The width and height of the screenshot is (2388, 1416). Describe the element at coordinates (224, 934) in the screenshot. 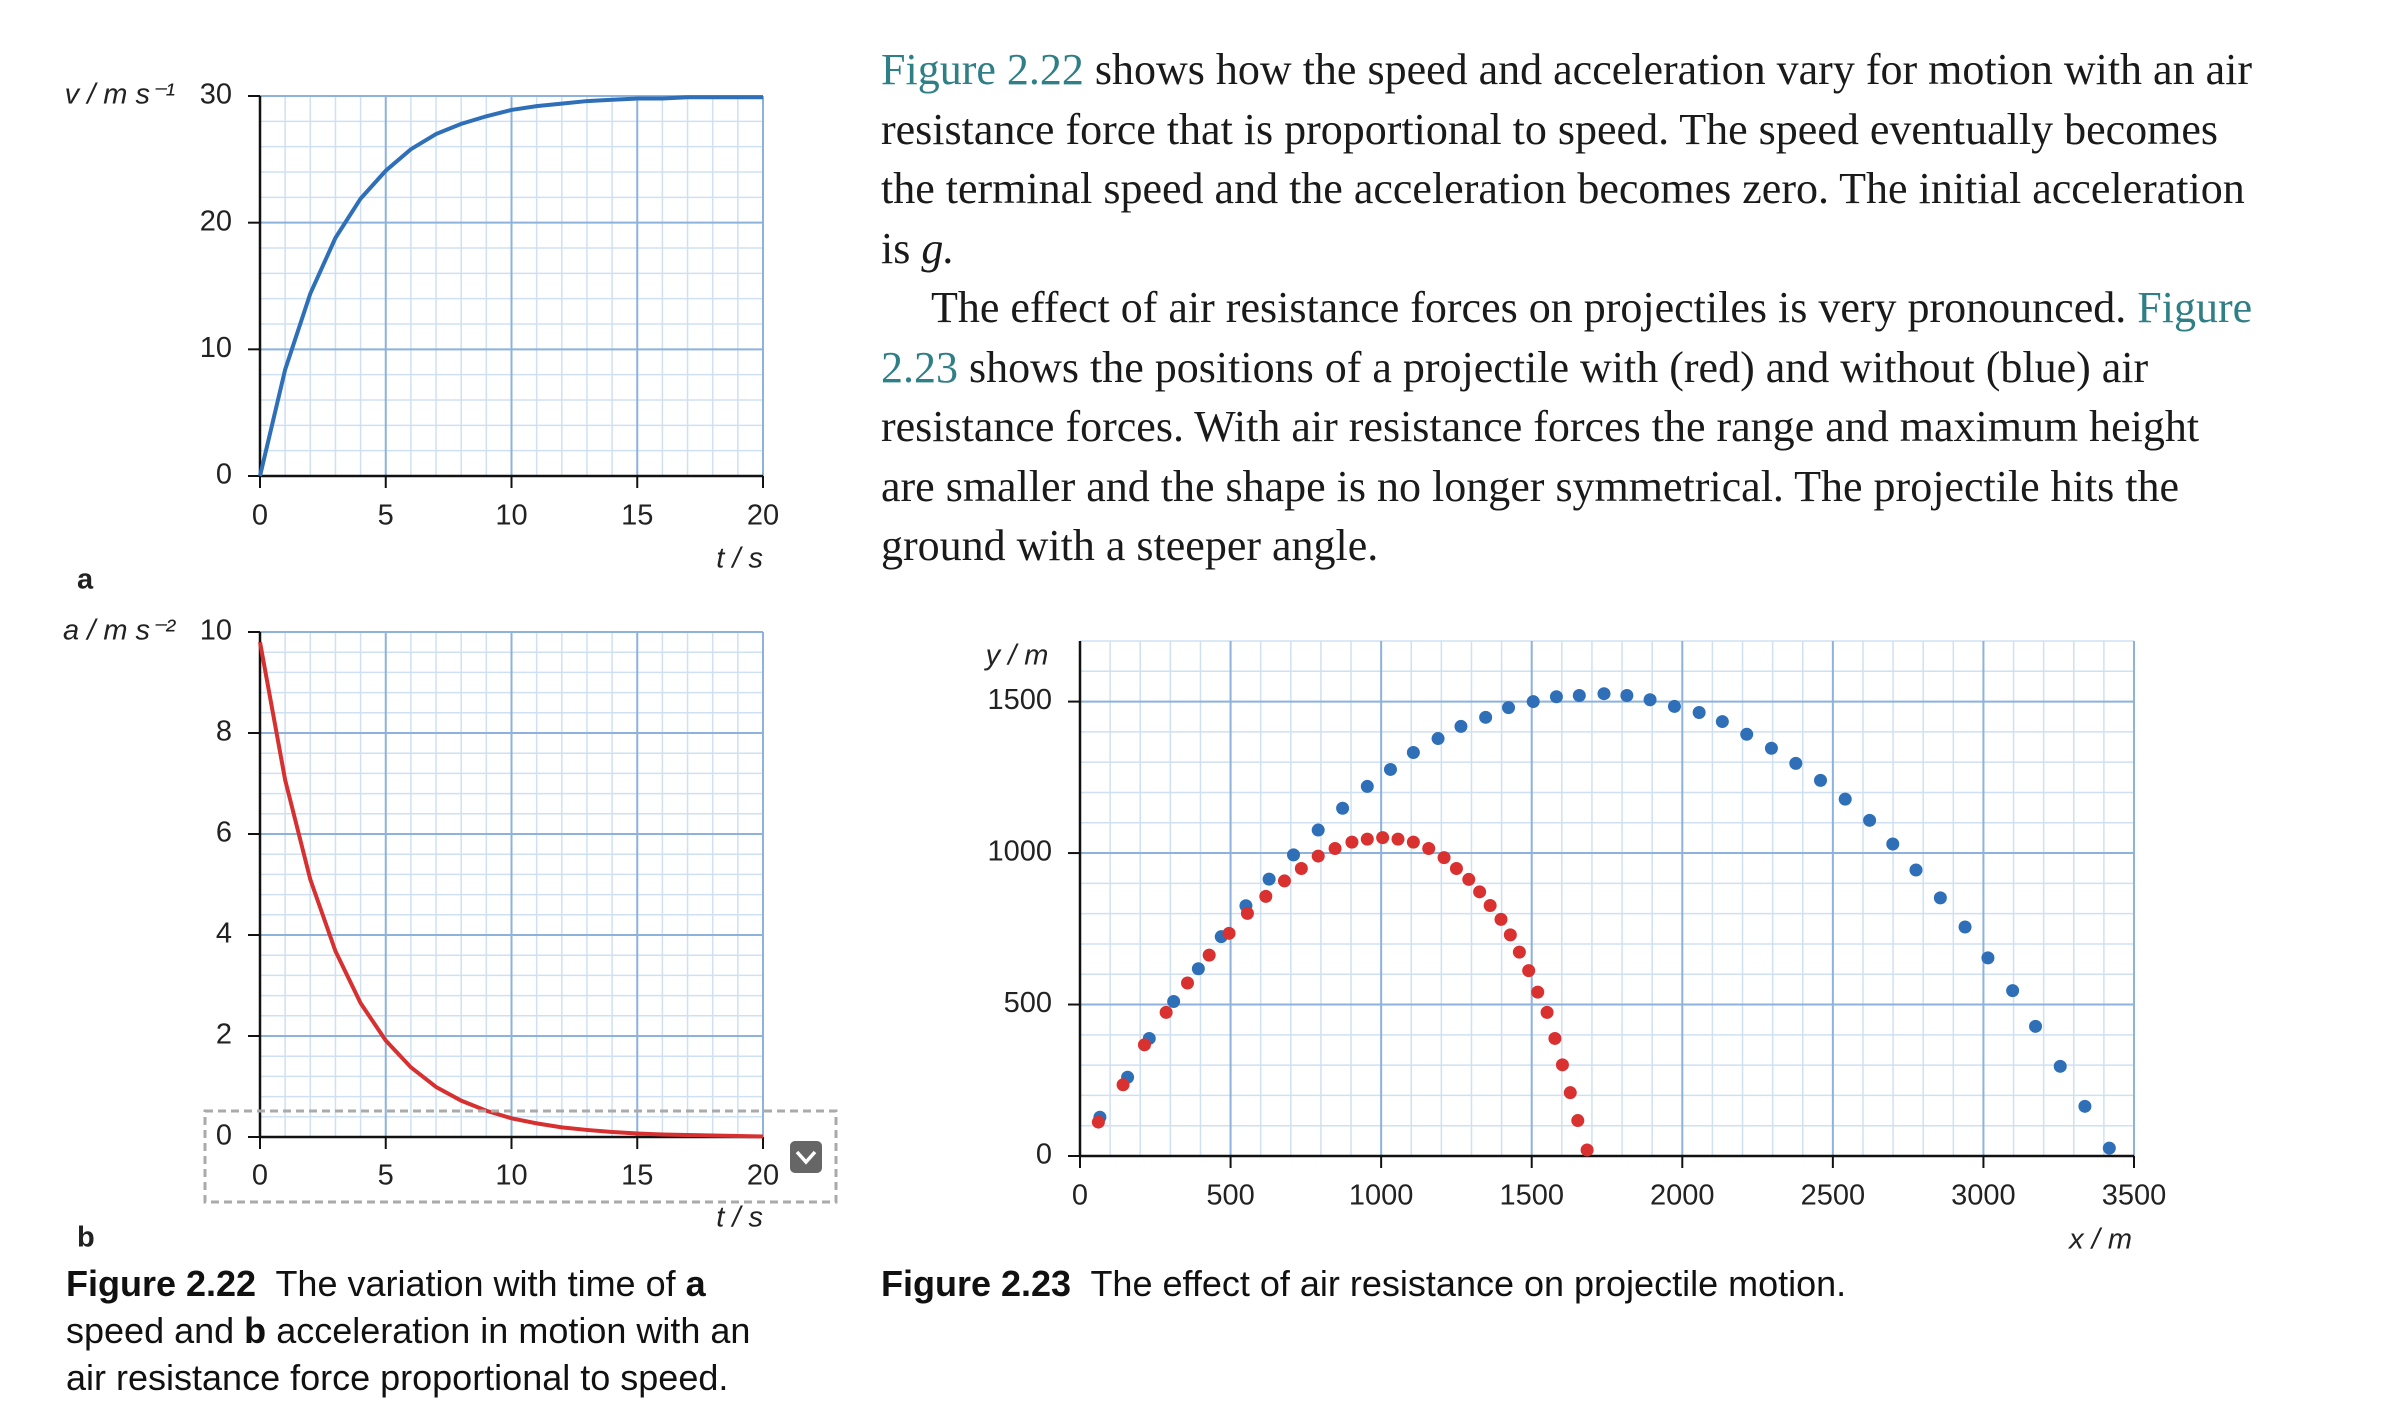

I see `y-tick-label: 4` at that location.